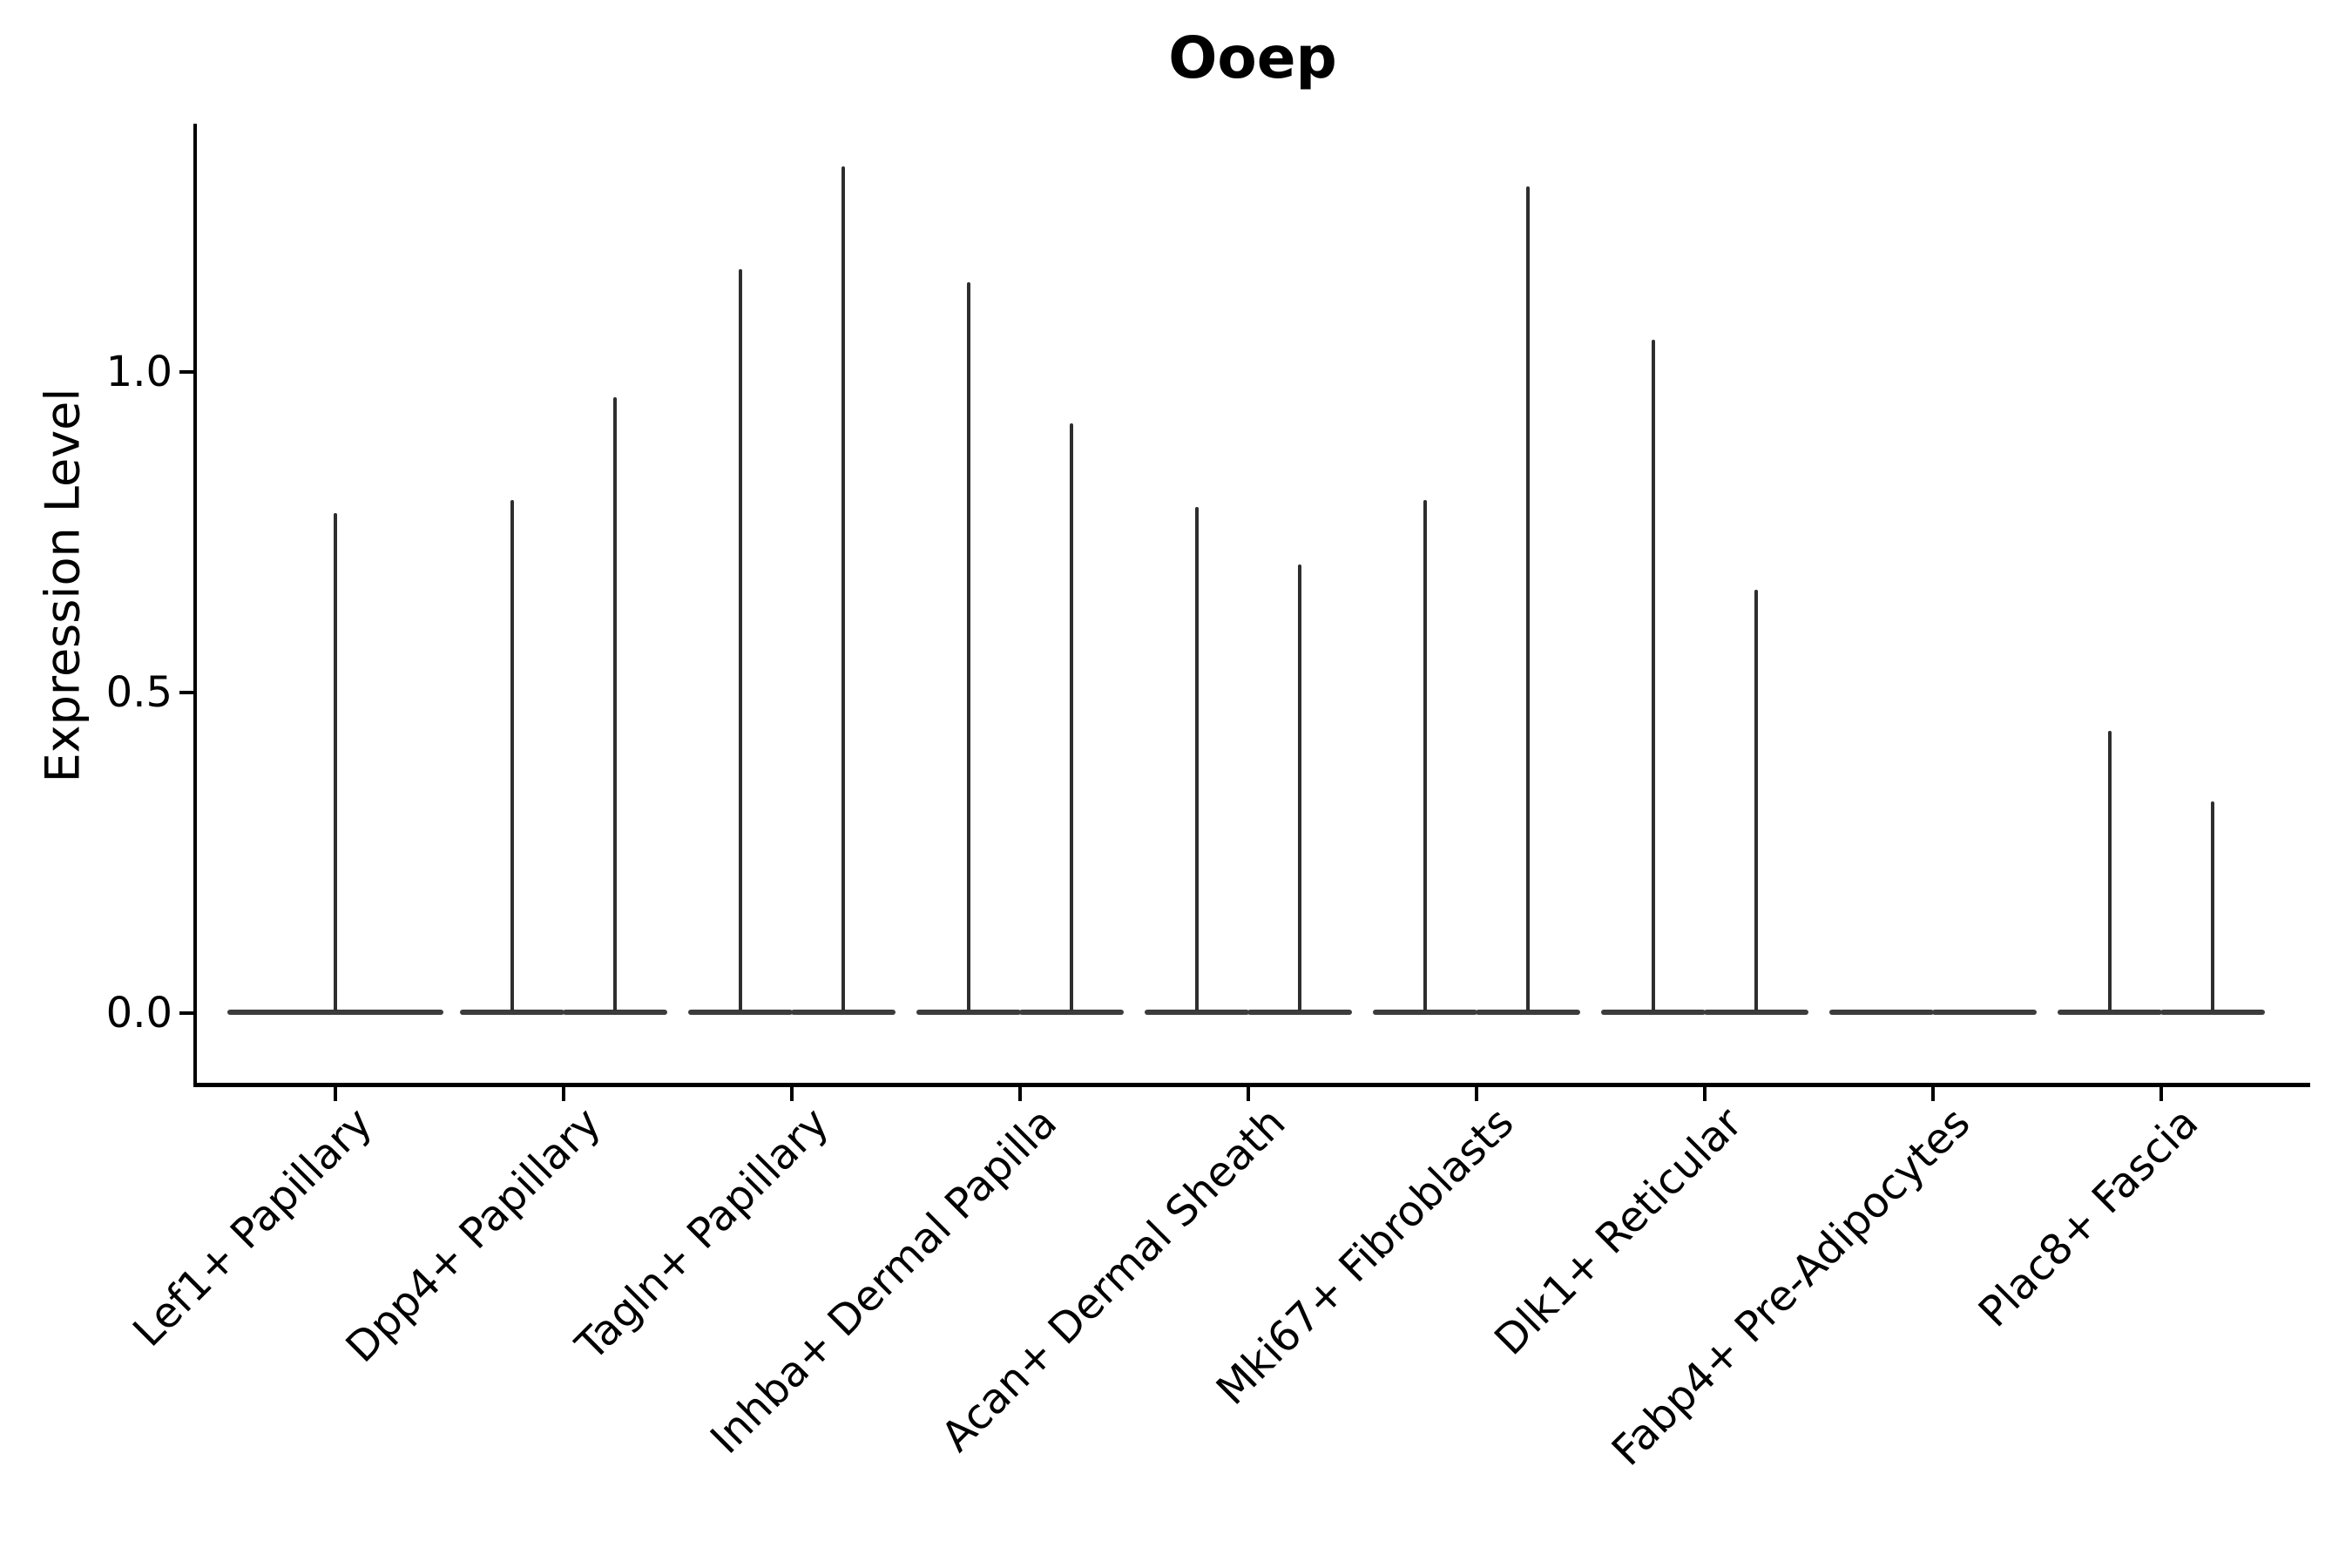  Describe the element at coordinates (1618, 1231) in the screenshot. I see `x-tick-label: Dlk1+ Reticular` at that location.